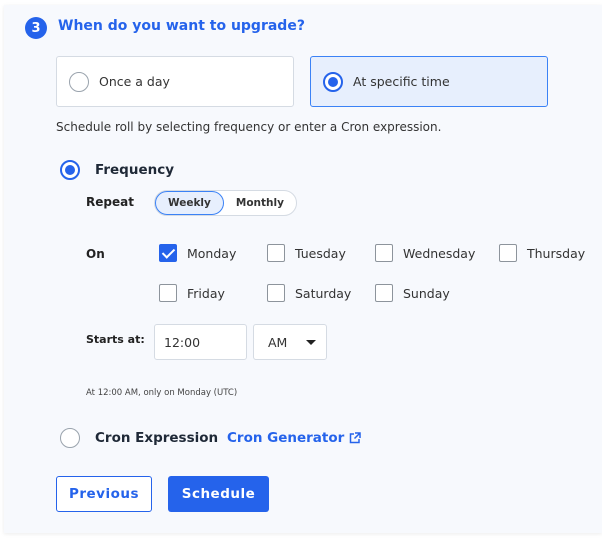 This screenshot has width=602, height=549. What do you see at coordinates (95, 254) in the screenshot?
I see `on-label: On` at bounding box center [95, 254].